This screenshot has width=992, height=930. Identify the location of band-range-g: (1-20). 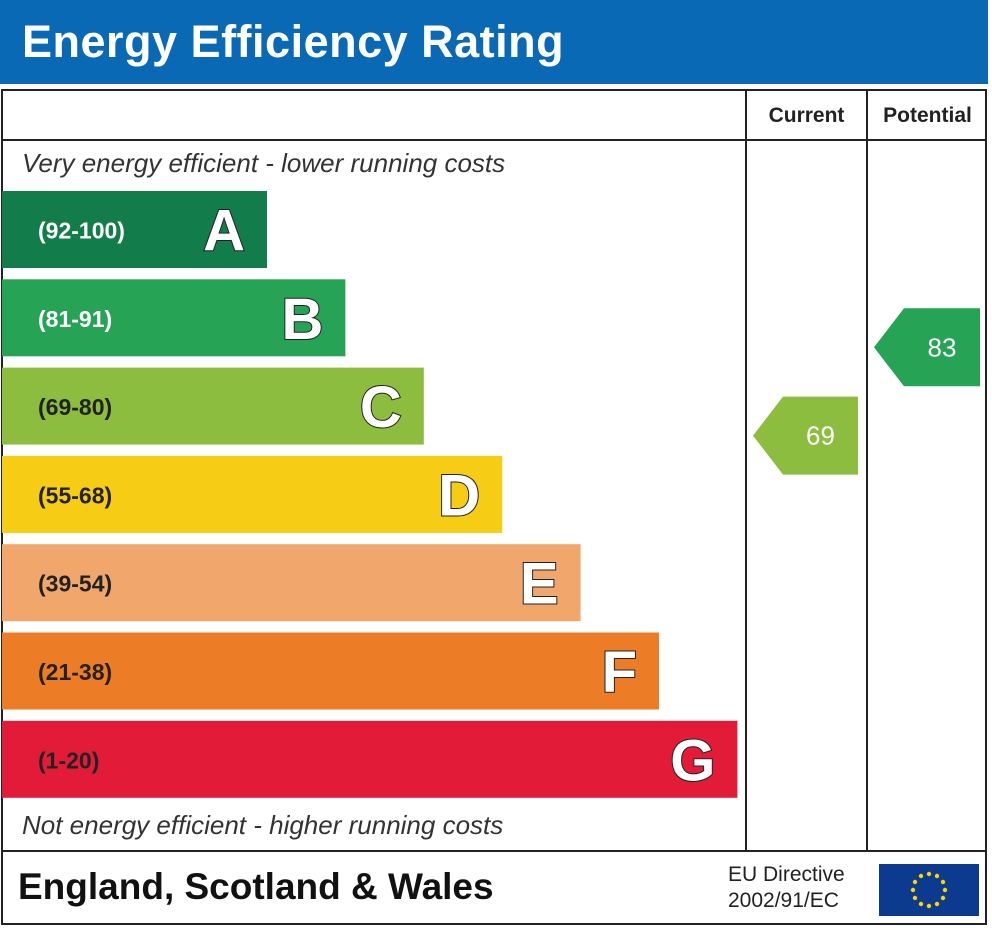
(68, 760).